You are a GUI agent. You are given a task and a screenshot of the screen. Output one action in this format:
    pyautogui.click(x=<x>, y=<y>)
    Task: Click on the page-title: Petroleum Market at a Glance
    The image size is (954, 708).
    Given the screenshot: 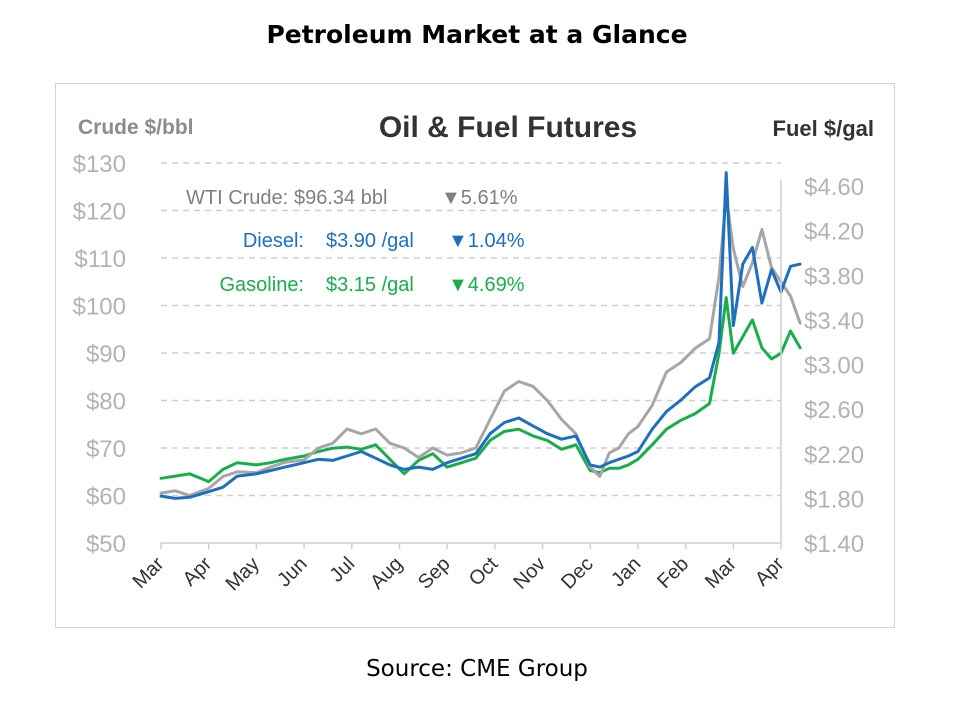 What is the action you would take?
    pyautogui.click(x=477, y=34)
    